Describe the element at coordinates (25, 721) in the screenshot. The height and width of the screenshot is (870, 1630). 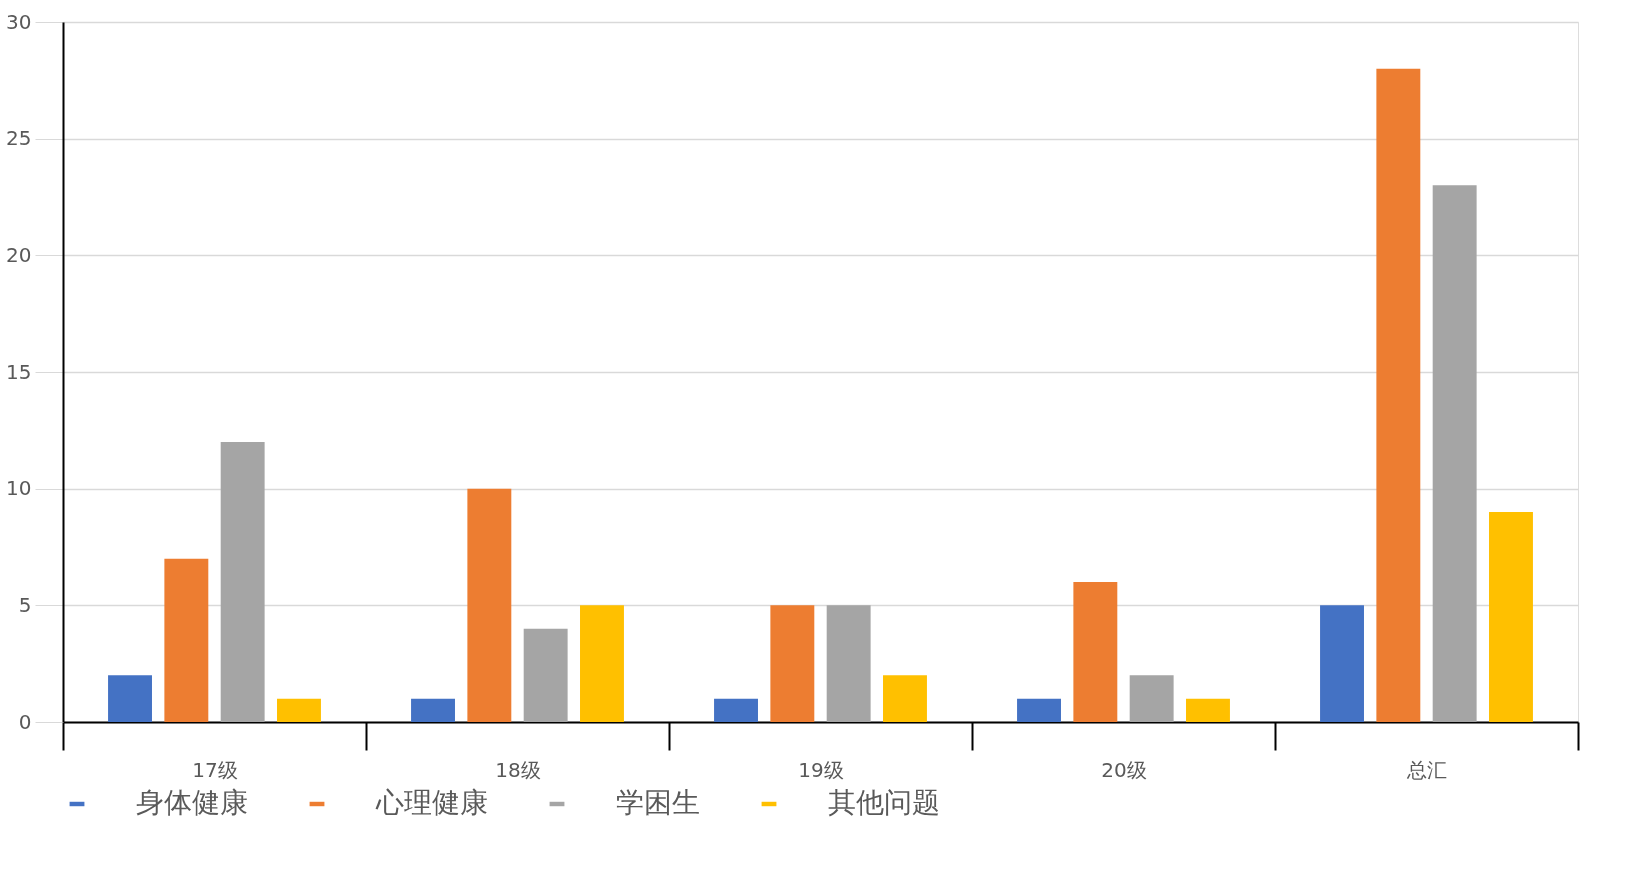
I see `y-tick-label: 0` at that location.